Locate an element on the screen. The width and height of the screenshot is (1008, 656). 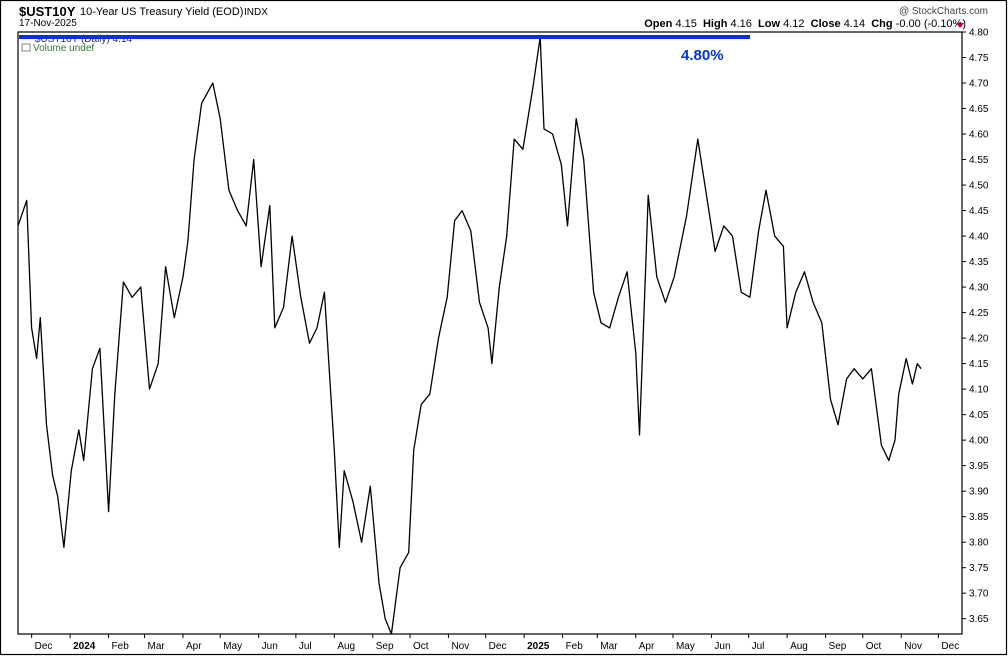
y-tick-label: 4.15 is located at coordinates (979, 364).